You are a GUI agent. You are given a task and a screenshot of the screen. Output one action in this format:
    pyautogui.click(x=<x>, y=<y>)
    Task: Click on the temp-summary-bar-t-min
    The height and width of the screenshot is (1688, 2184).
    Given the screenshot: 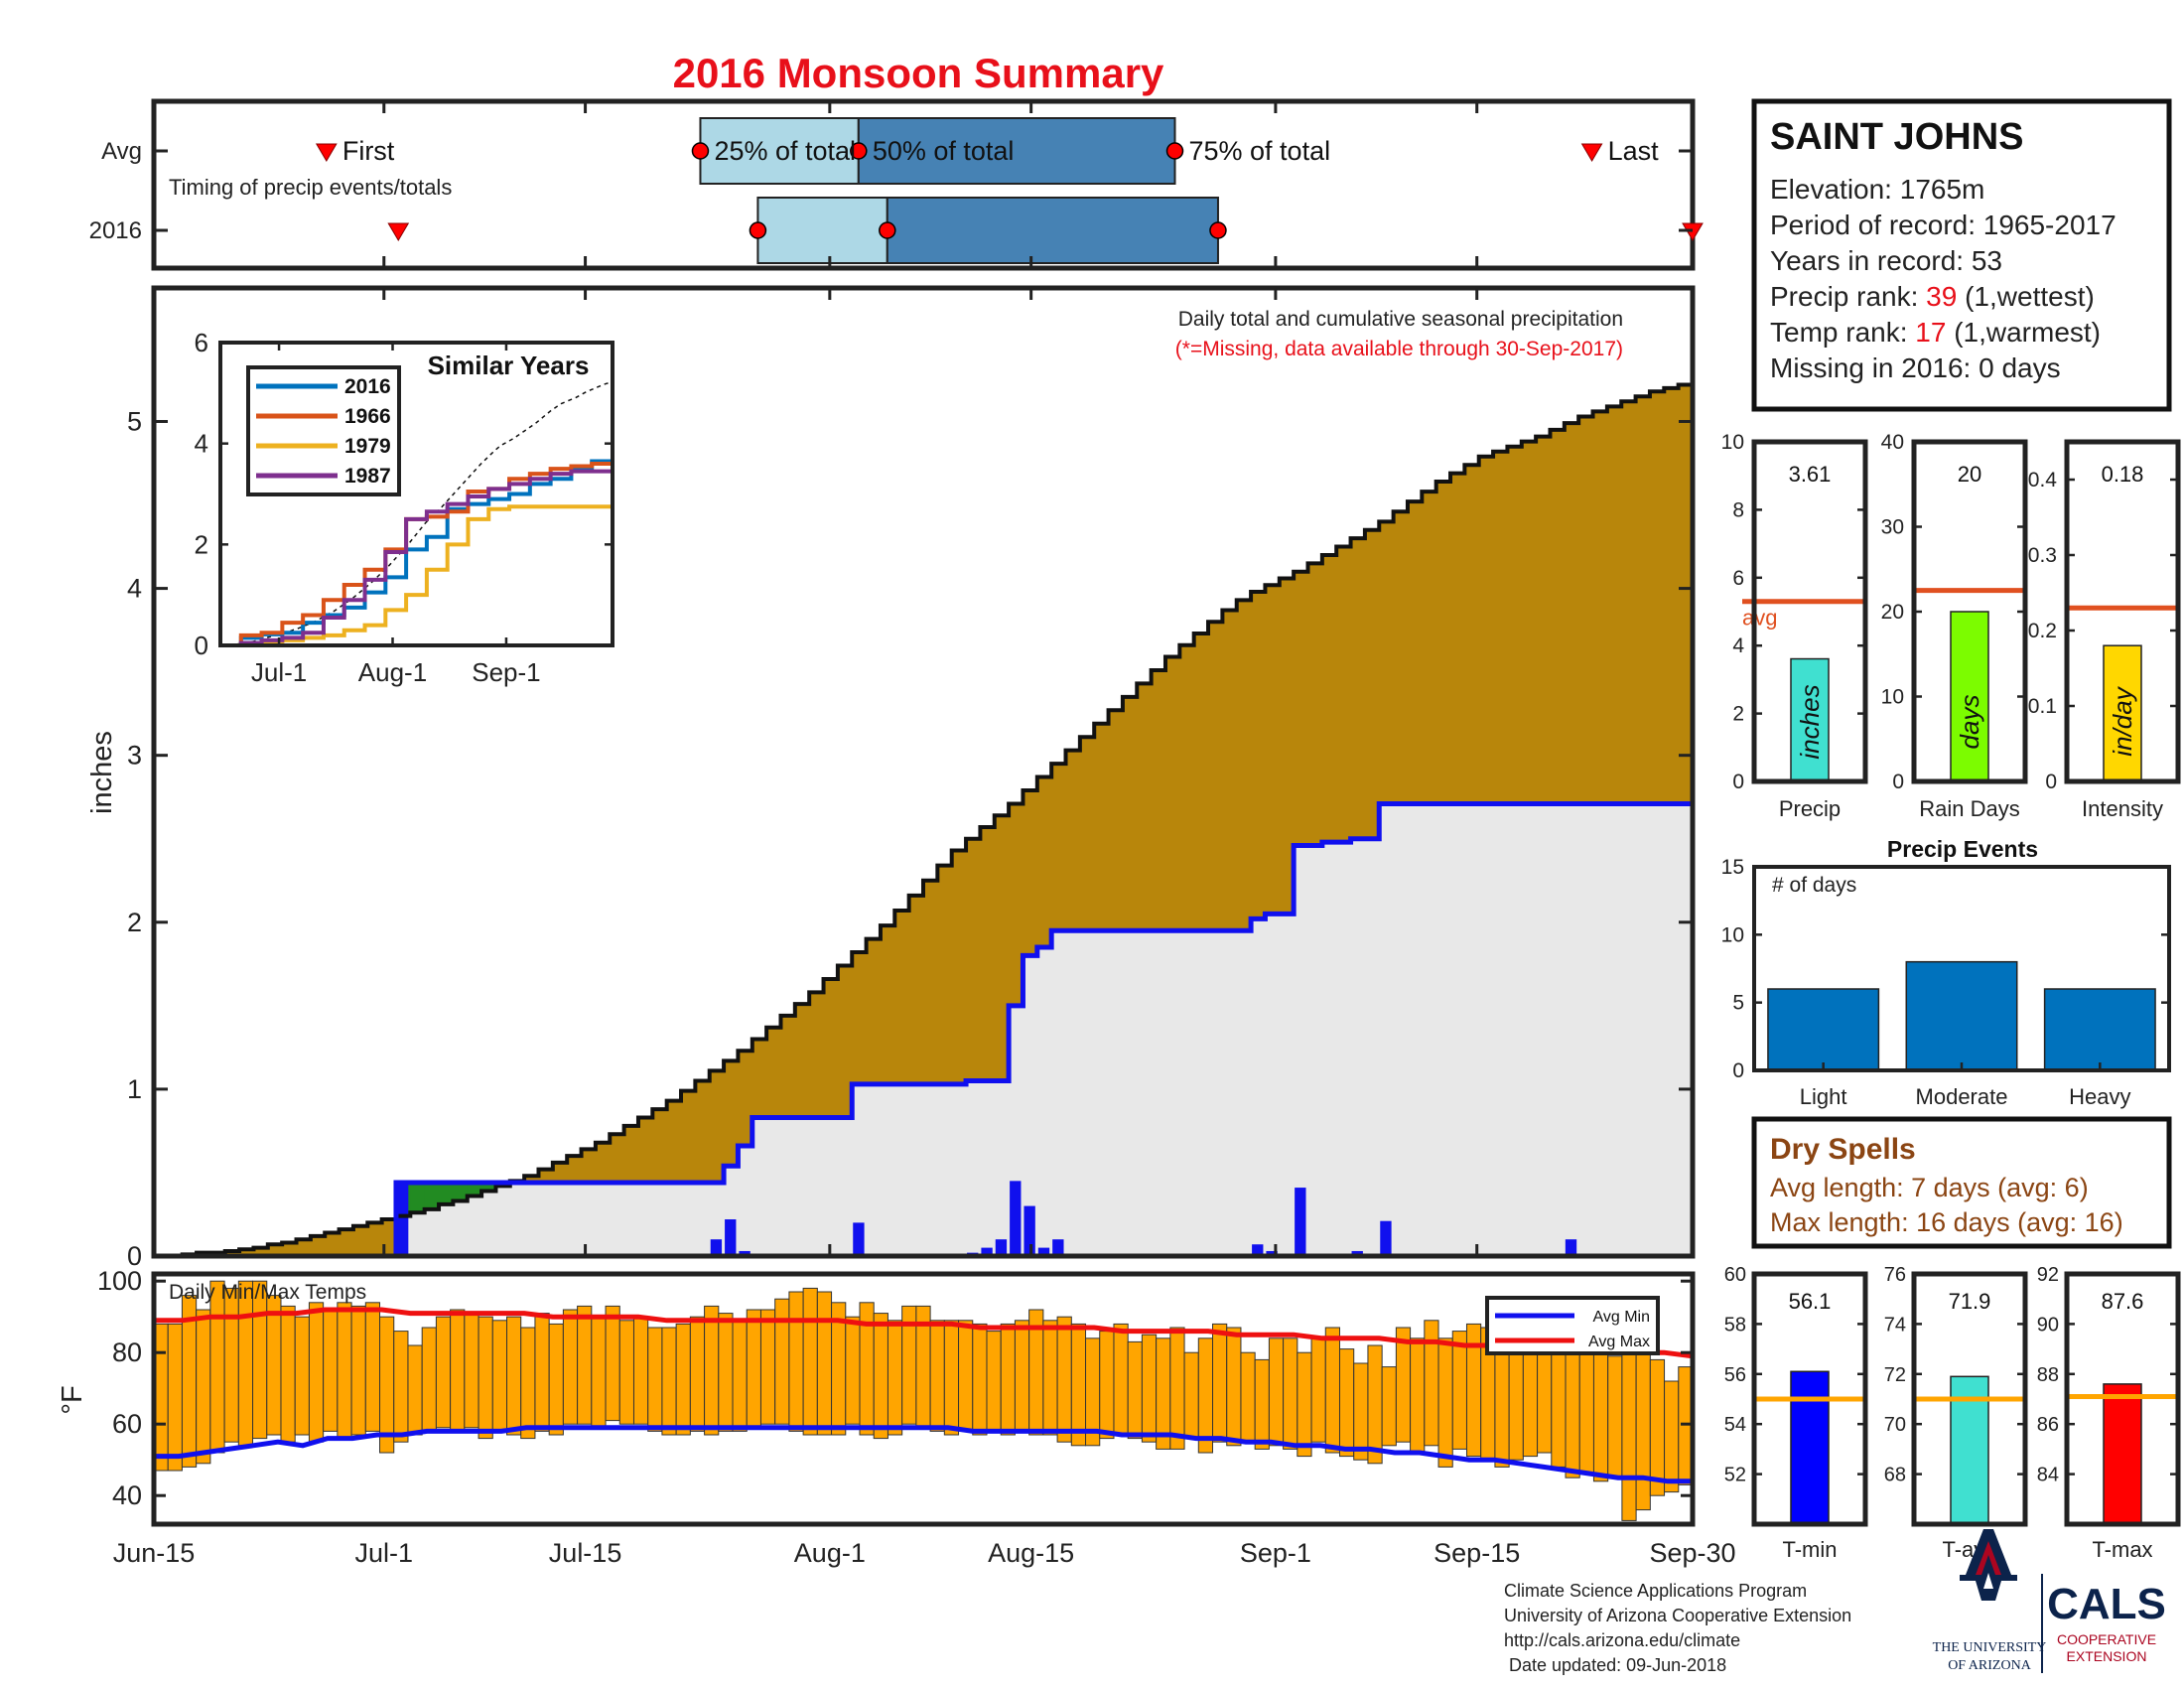 What is the action you would take?
    pyautogui.click(x=1810, y=1447)
    